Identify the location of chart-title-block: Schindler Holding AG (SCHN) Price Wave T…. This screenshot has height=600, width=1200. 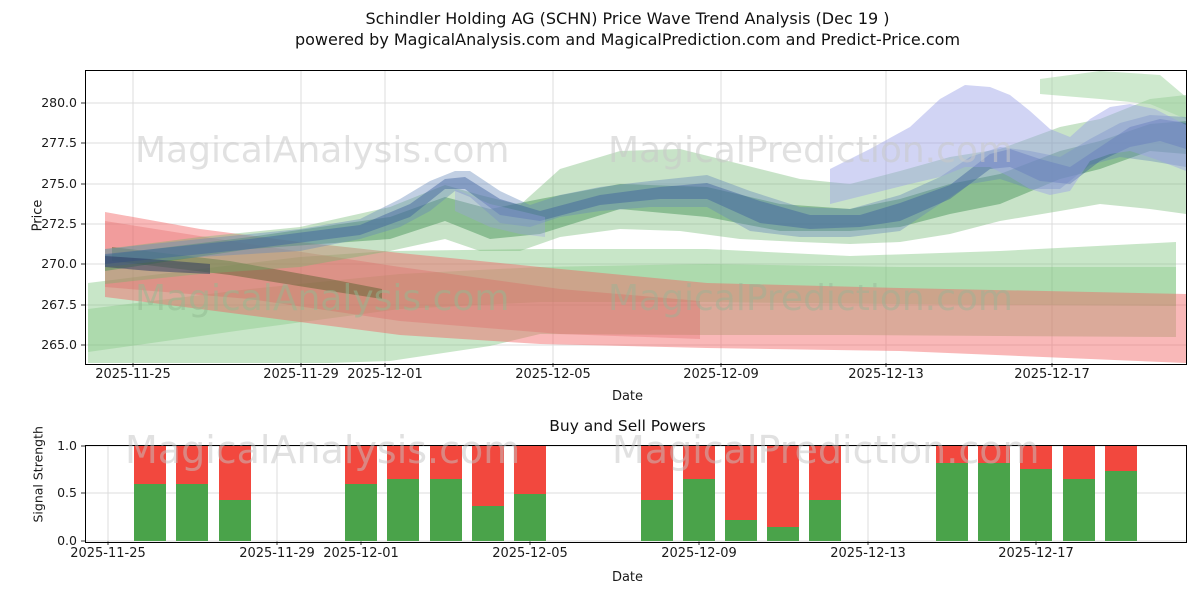
(627, 29).